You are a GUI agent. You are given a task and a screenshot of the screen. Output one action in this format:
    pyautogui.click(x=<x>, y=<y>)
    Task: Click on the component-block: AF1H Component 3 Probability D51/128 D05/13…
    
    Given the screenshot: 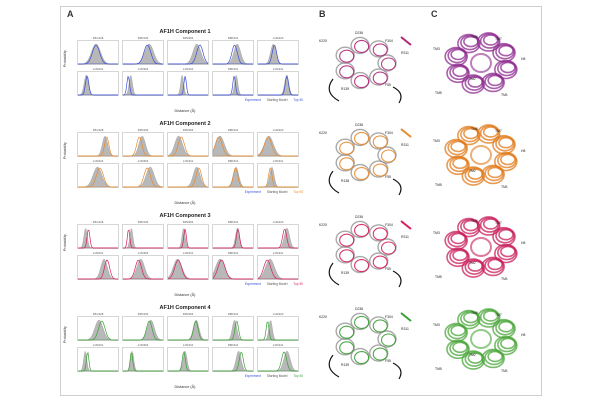 What is the action you would take?
    pyautogui.click(x=184, y=257)
    